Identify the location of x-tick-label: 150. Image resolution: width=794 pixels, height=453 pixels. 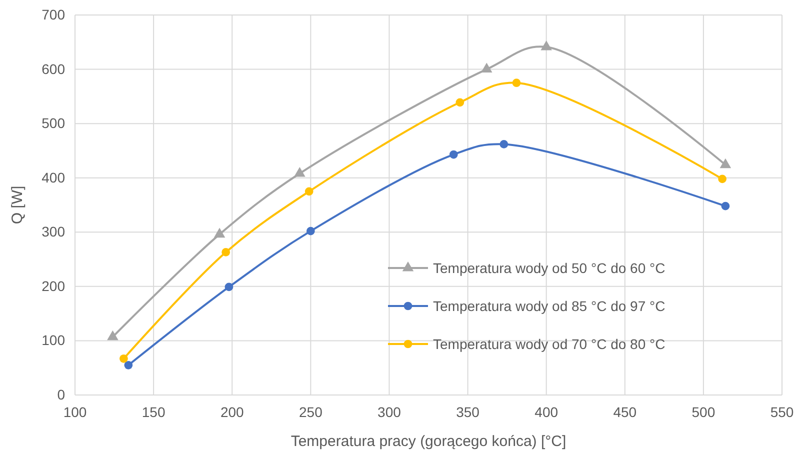
(154, 412).